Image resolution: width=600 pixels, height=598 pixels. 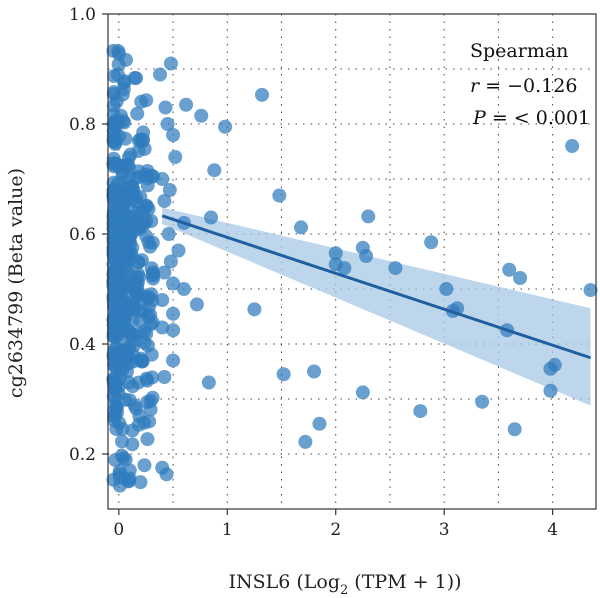 I want to click on annotation-r: r = −0.126, so click(x=523, y=86).